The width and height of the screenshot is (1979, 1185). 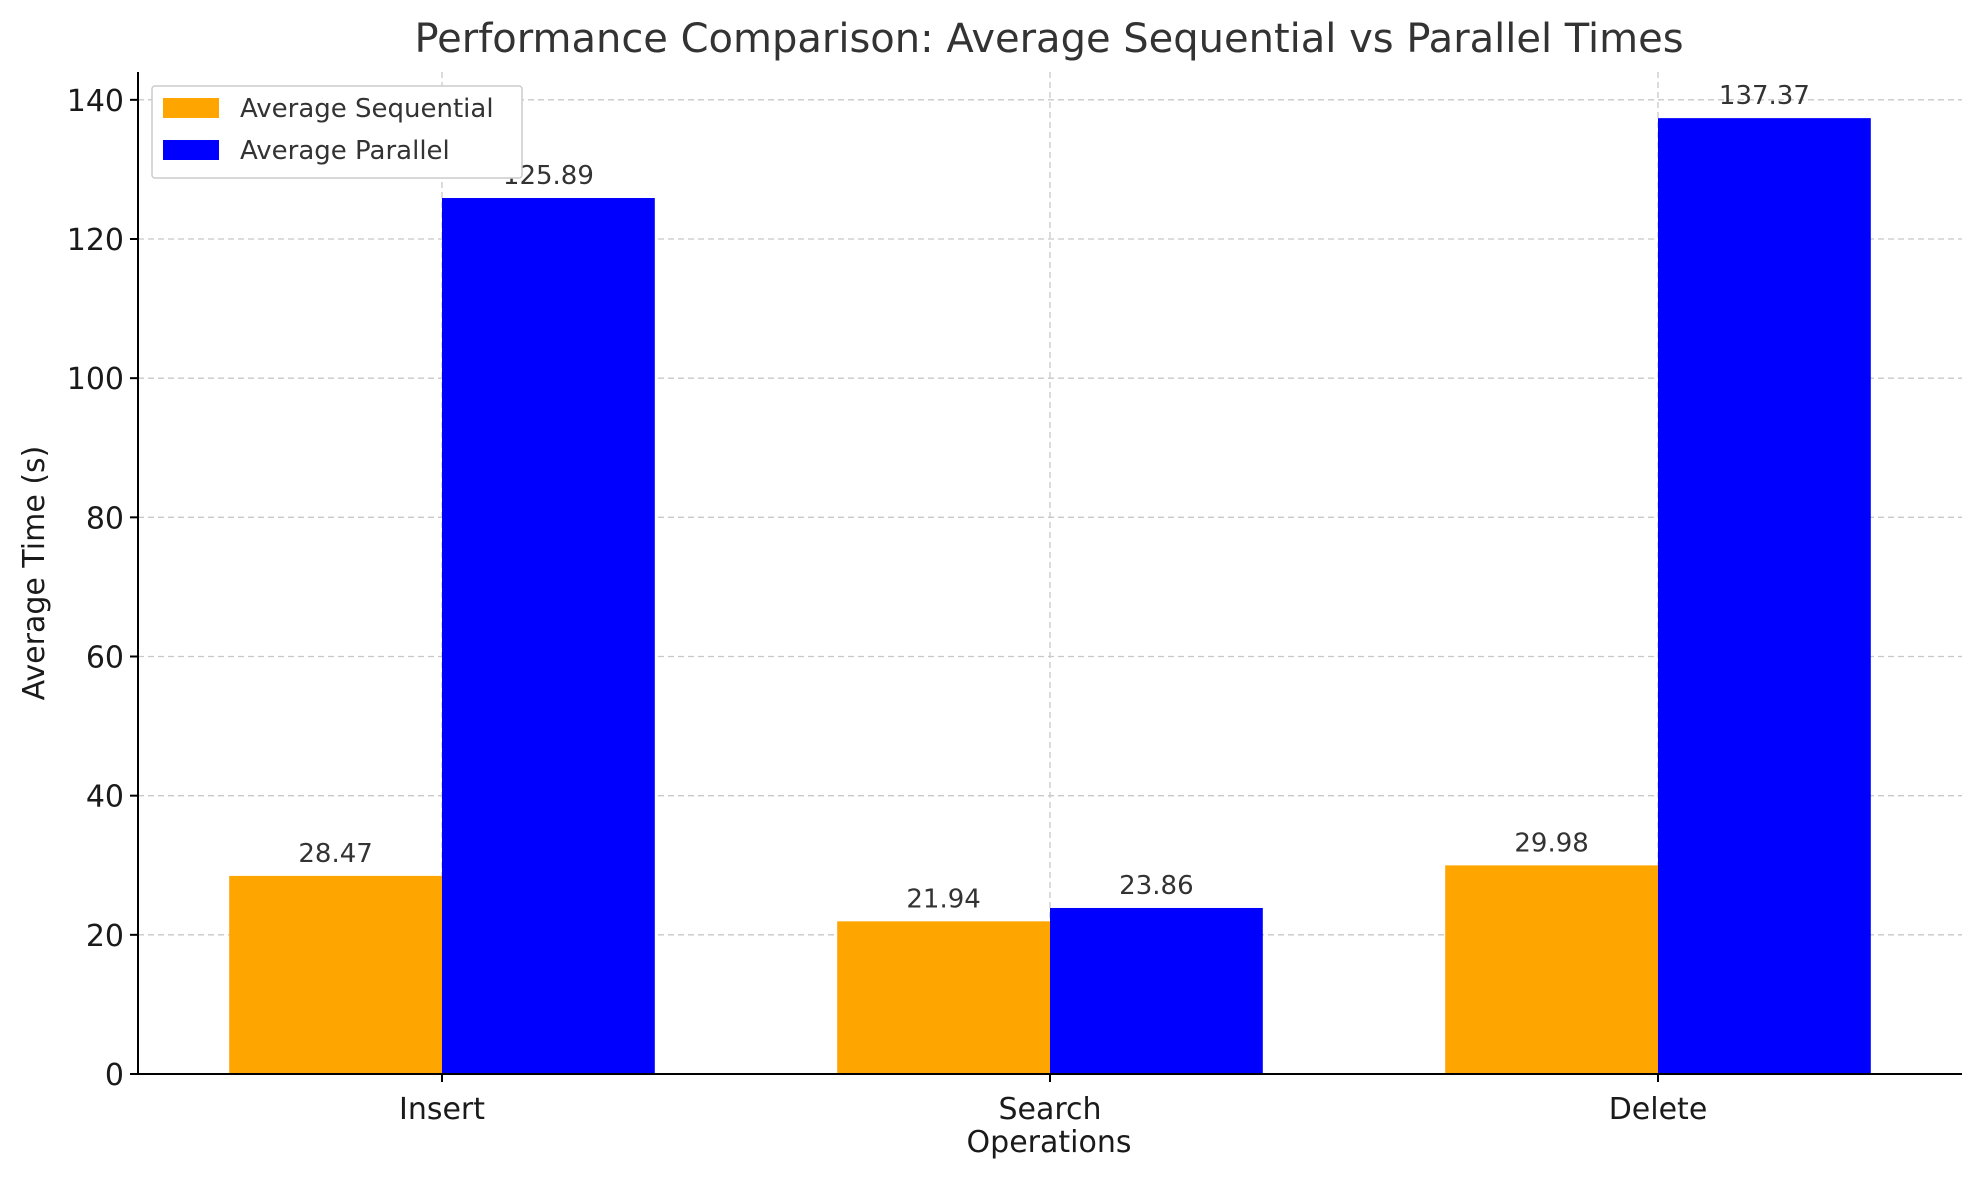 What do you see at coordinates (95, 240) in the screenshot?
I see `y-tick-label: 120` at bounding box center [95, 240].